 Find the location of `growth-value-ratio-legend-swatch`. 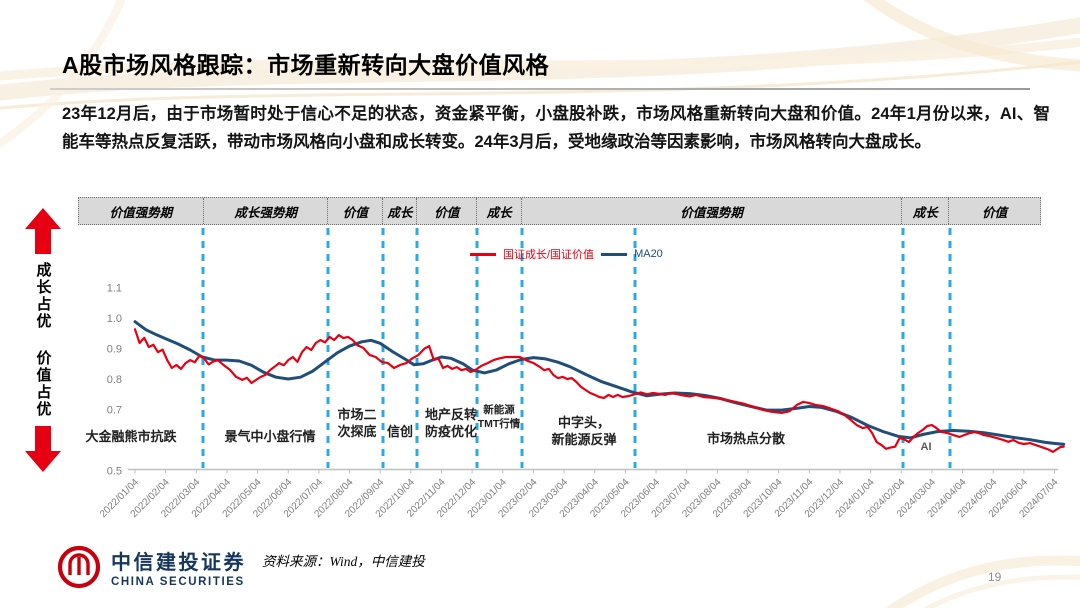

growth-value-ratio-legend-swatch is located at coordinates (483, 254).